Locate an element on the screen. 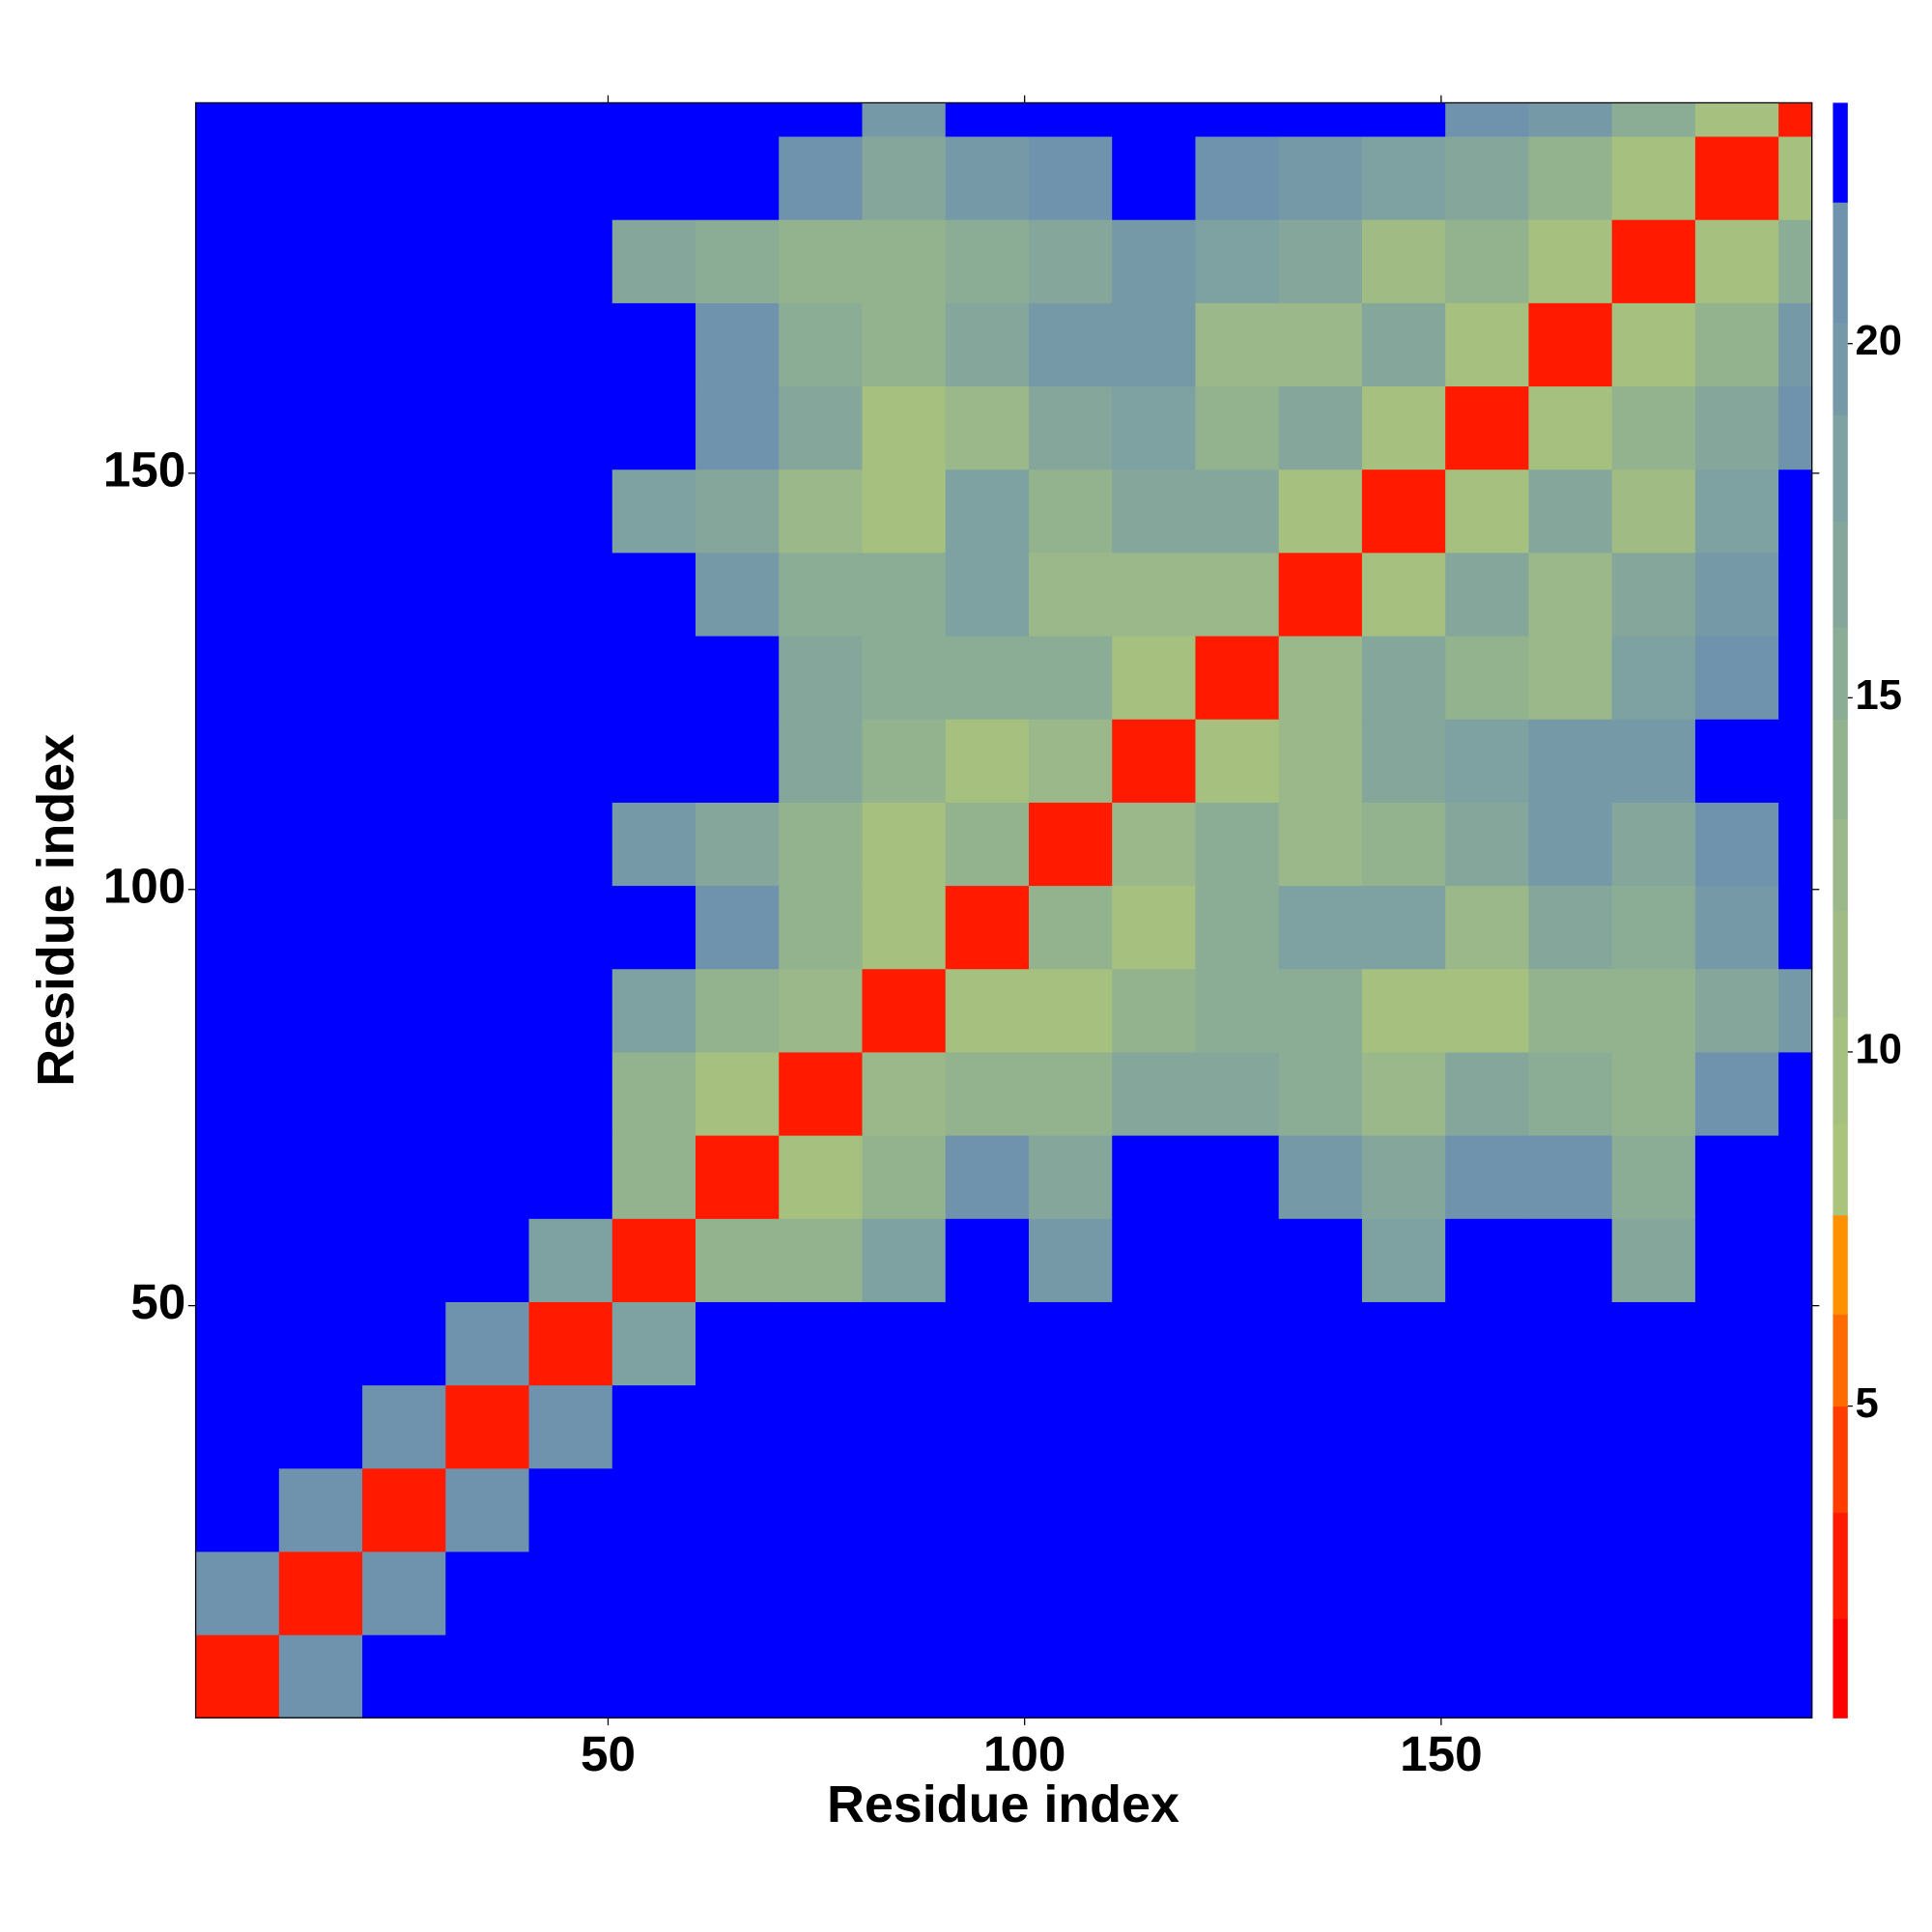  y-tick-label: 50 is located at coordinates (157, 1301).